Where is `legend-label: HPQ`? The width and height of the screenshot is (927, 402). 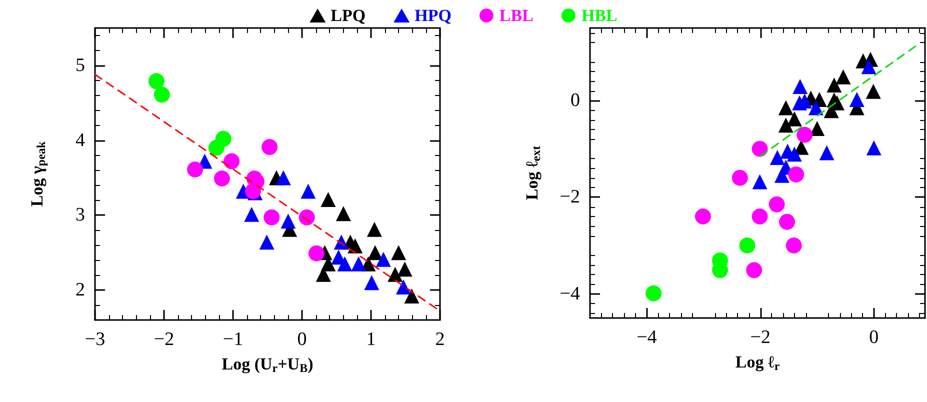
legend-label: HPQ is located at coordinates (433, 15).